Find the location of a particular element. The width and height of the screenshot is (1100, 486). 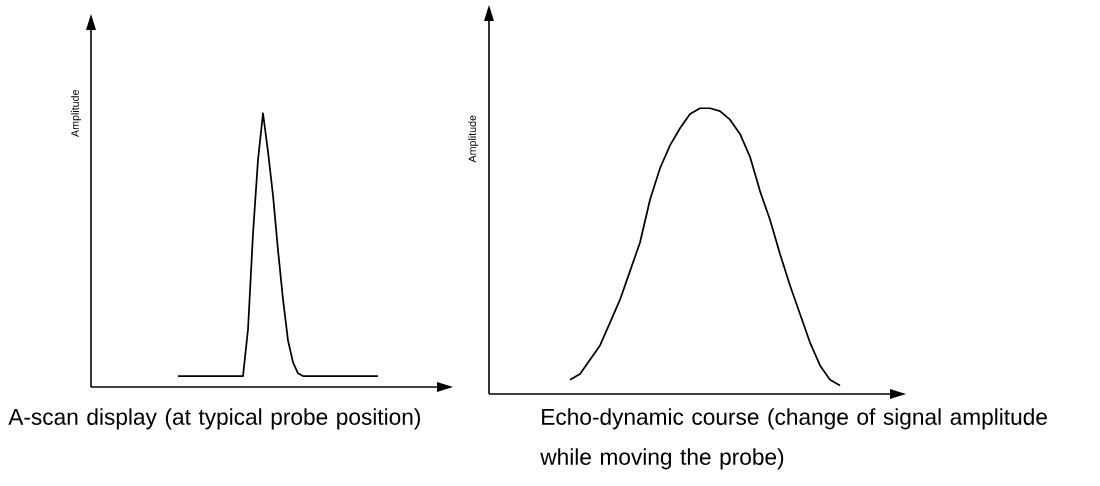

text: A-scan display (at typical probe position) is located at coordinates (214, 419).